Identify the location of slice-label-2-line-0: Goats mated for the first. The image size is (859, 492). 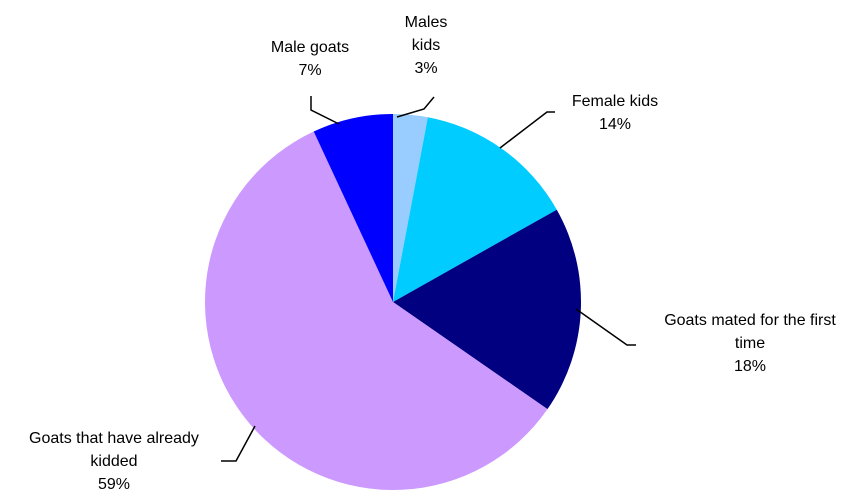
(750, 320).